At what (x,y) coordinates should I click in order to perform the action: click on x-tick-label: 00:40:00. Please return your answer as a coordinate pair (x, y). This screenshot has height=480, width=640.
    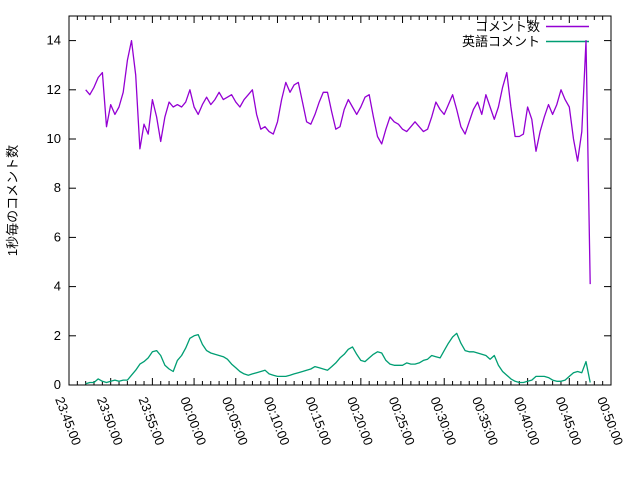
    Looking at the image, I should click on (527, 421).